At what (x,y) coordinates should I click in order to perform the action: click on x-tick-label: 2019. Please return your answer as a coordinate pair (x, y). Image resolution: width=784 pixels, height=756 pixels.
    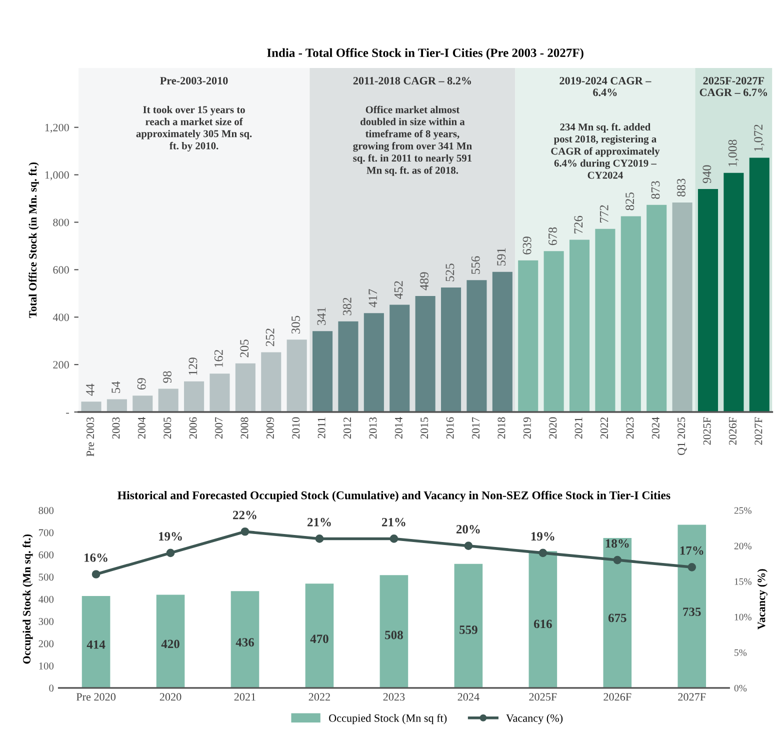
    Looking at the image, I should click on (527, 428).